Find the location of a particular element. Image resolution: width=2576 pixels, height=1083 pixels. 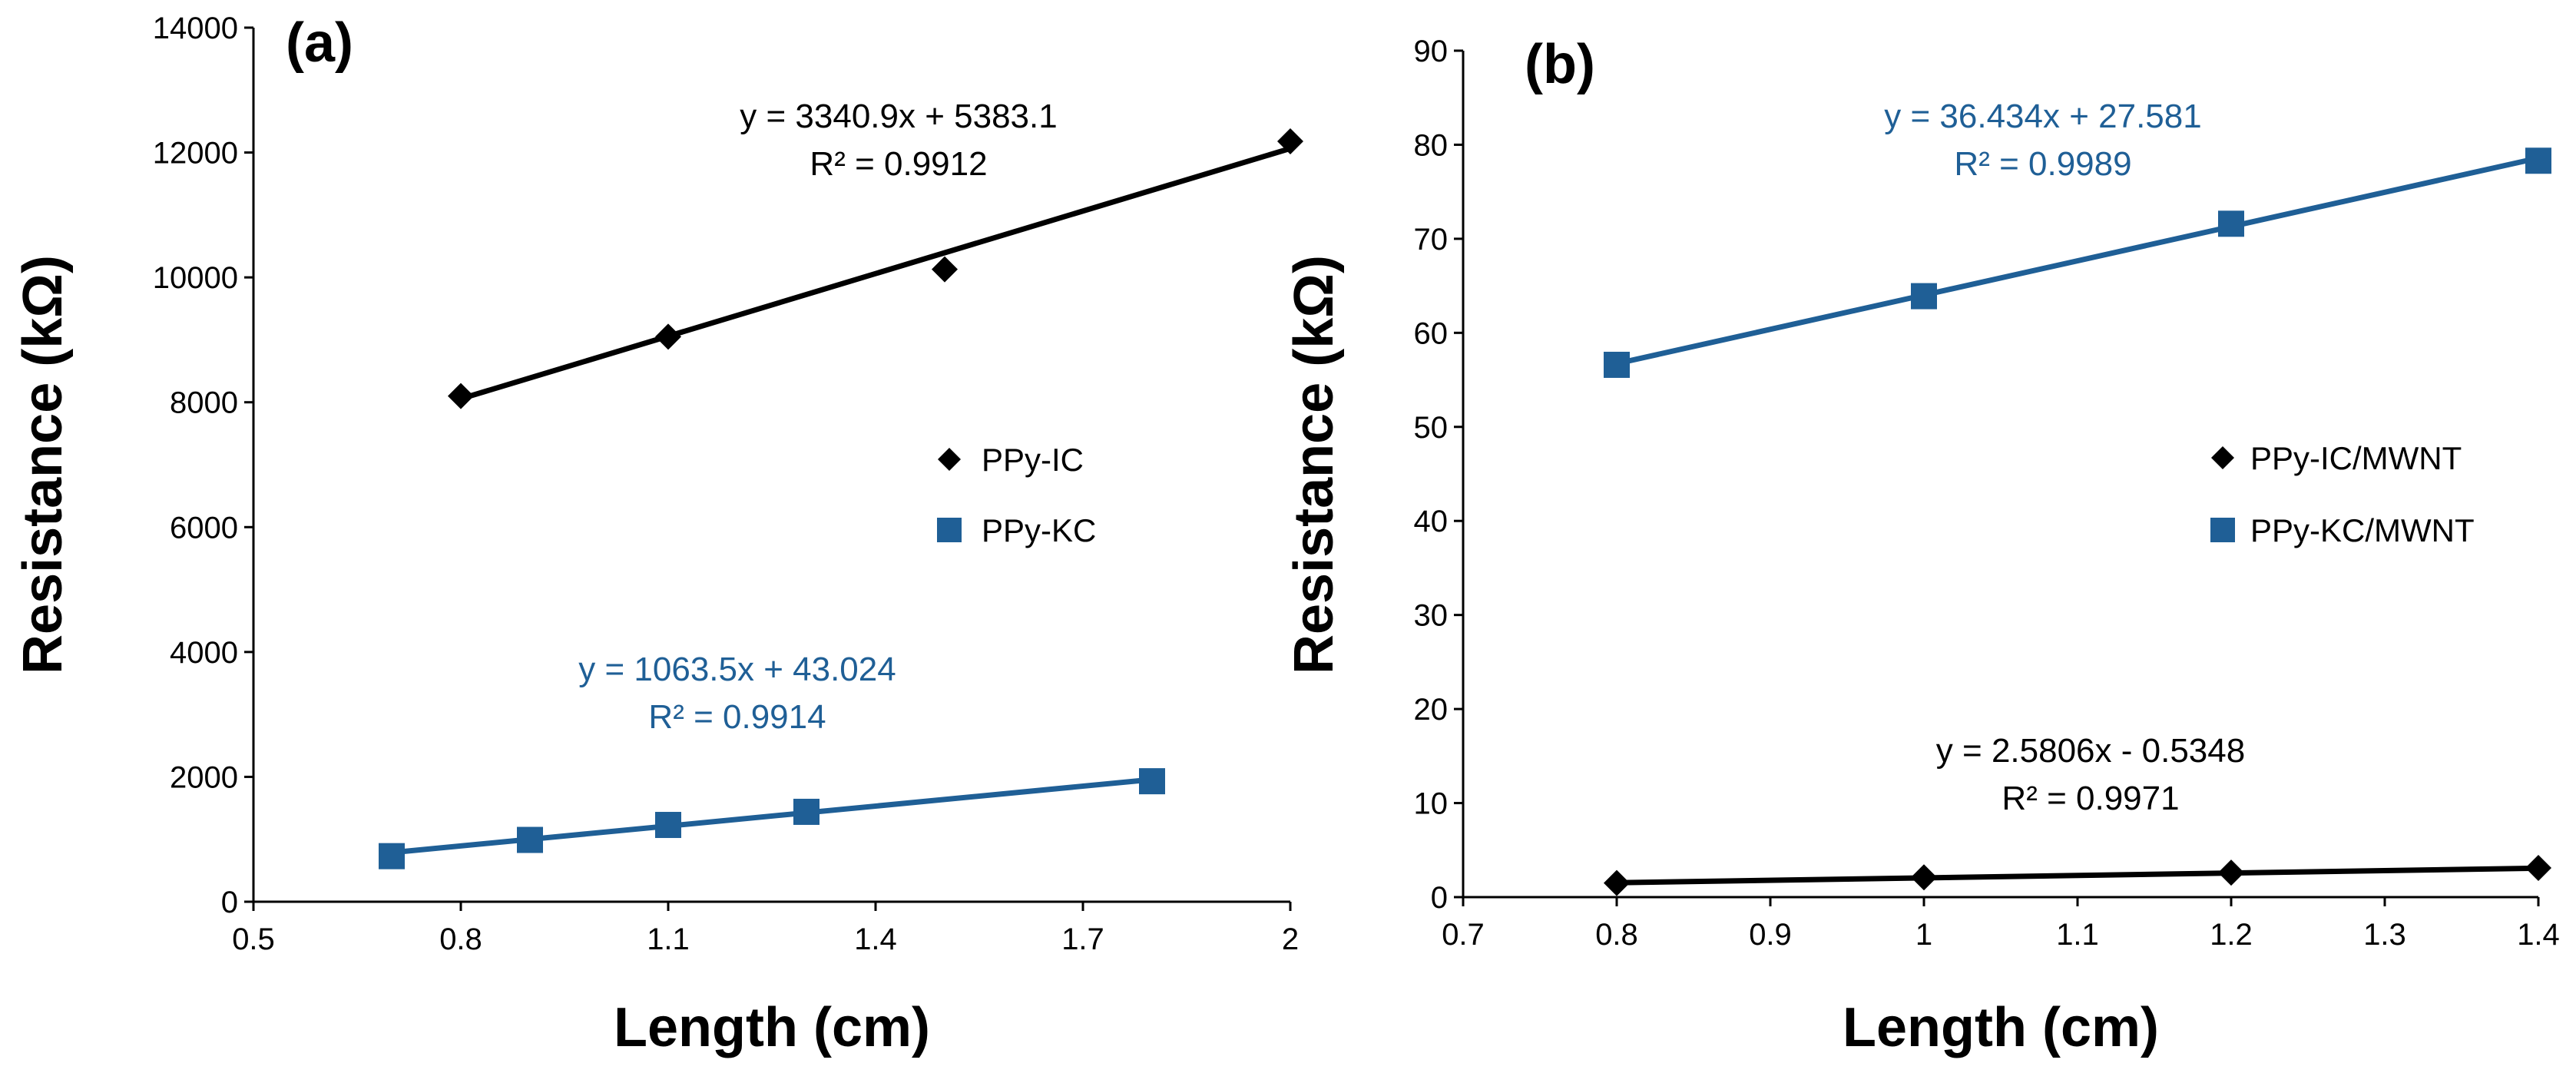

panel-a-x-tick-label: 0.5 is located at coordinates (254, 939).